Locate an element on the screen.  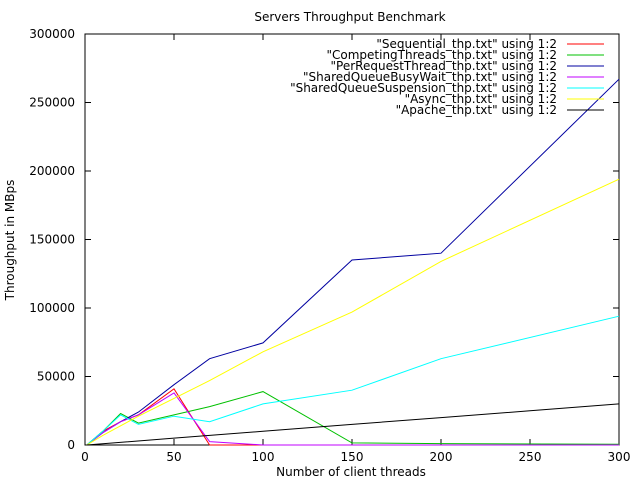
x-tick-label: 150 is located at coordinates (352, 457).